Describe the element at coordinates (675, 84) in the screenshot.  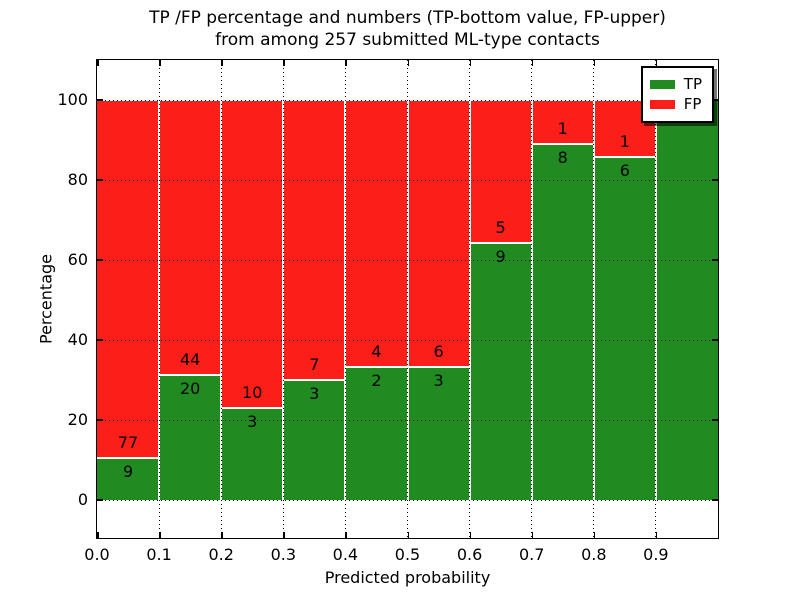
I see `legend-item-tp: TP` at that location.